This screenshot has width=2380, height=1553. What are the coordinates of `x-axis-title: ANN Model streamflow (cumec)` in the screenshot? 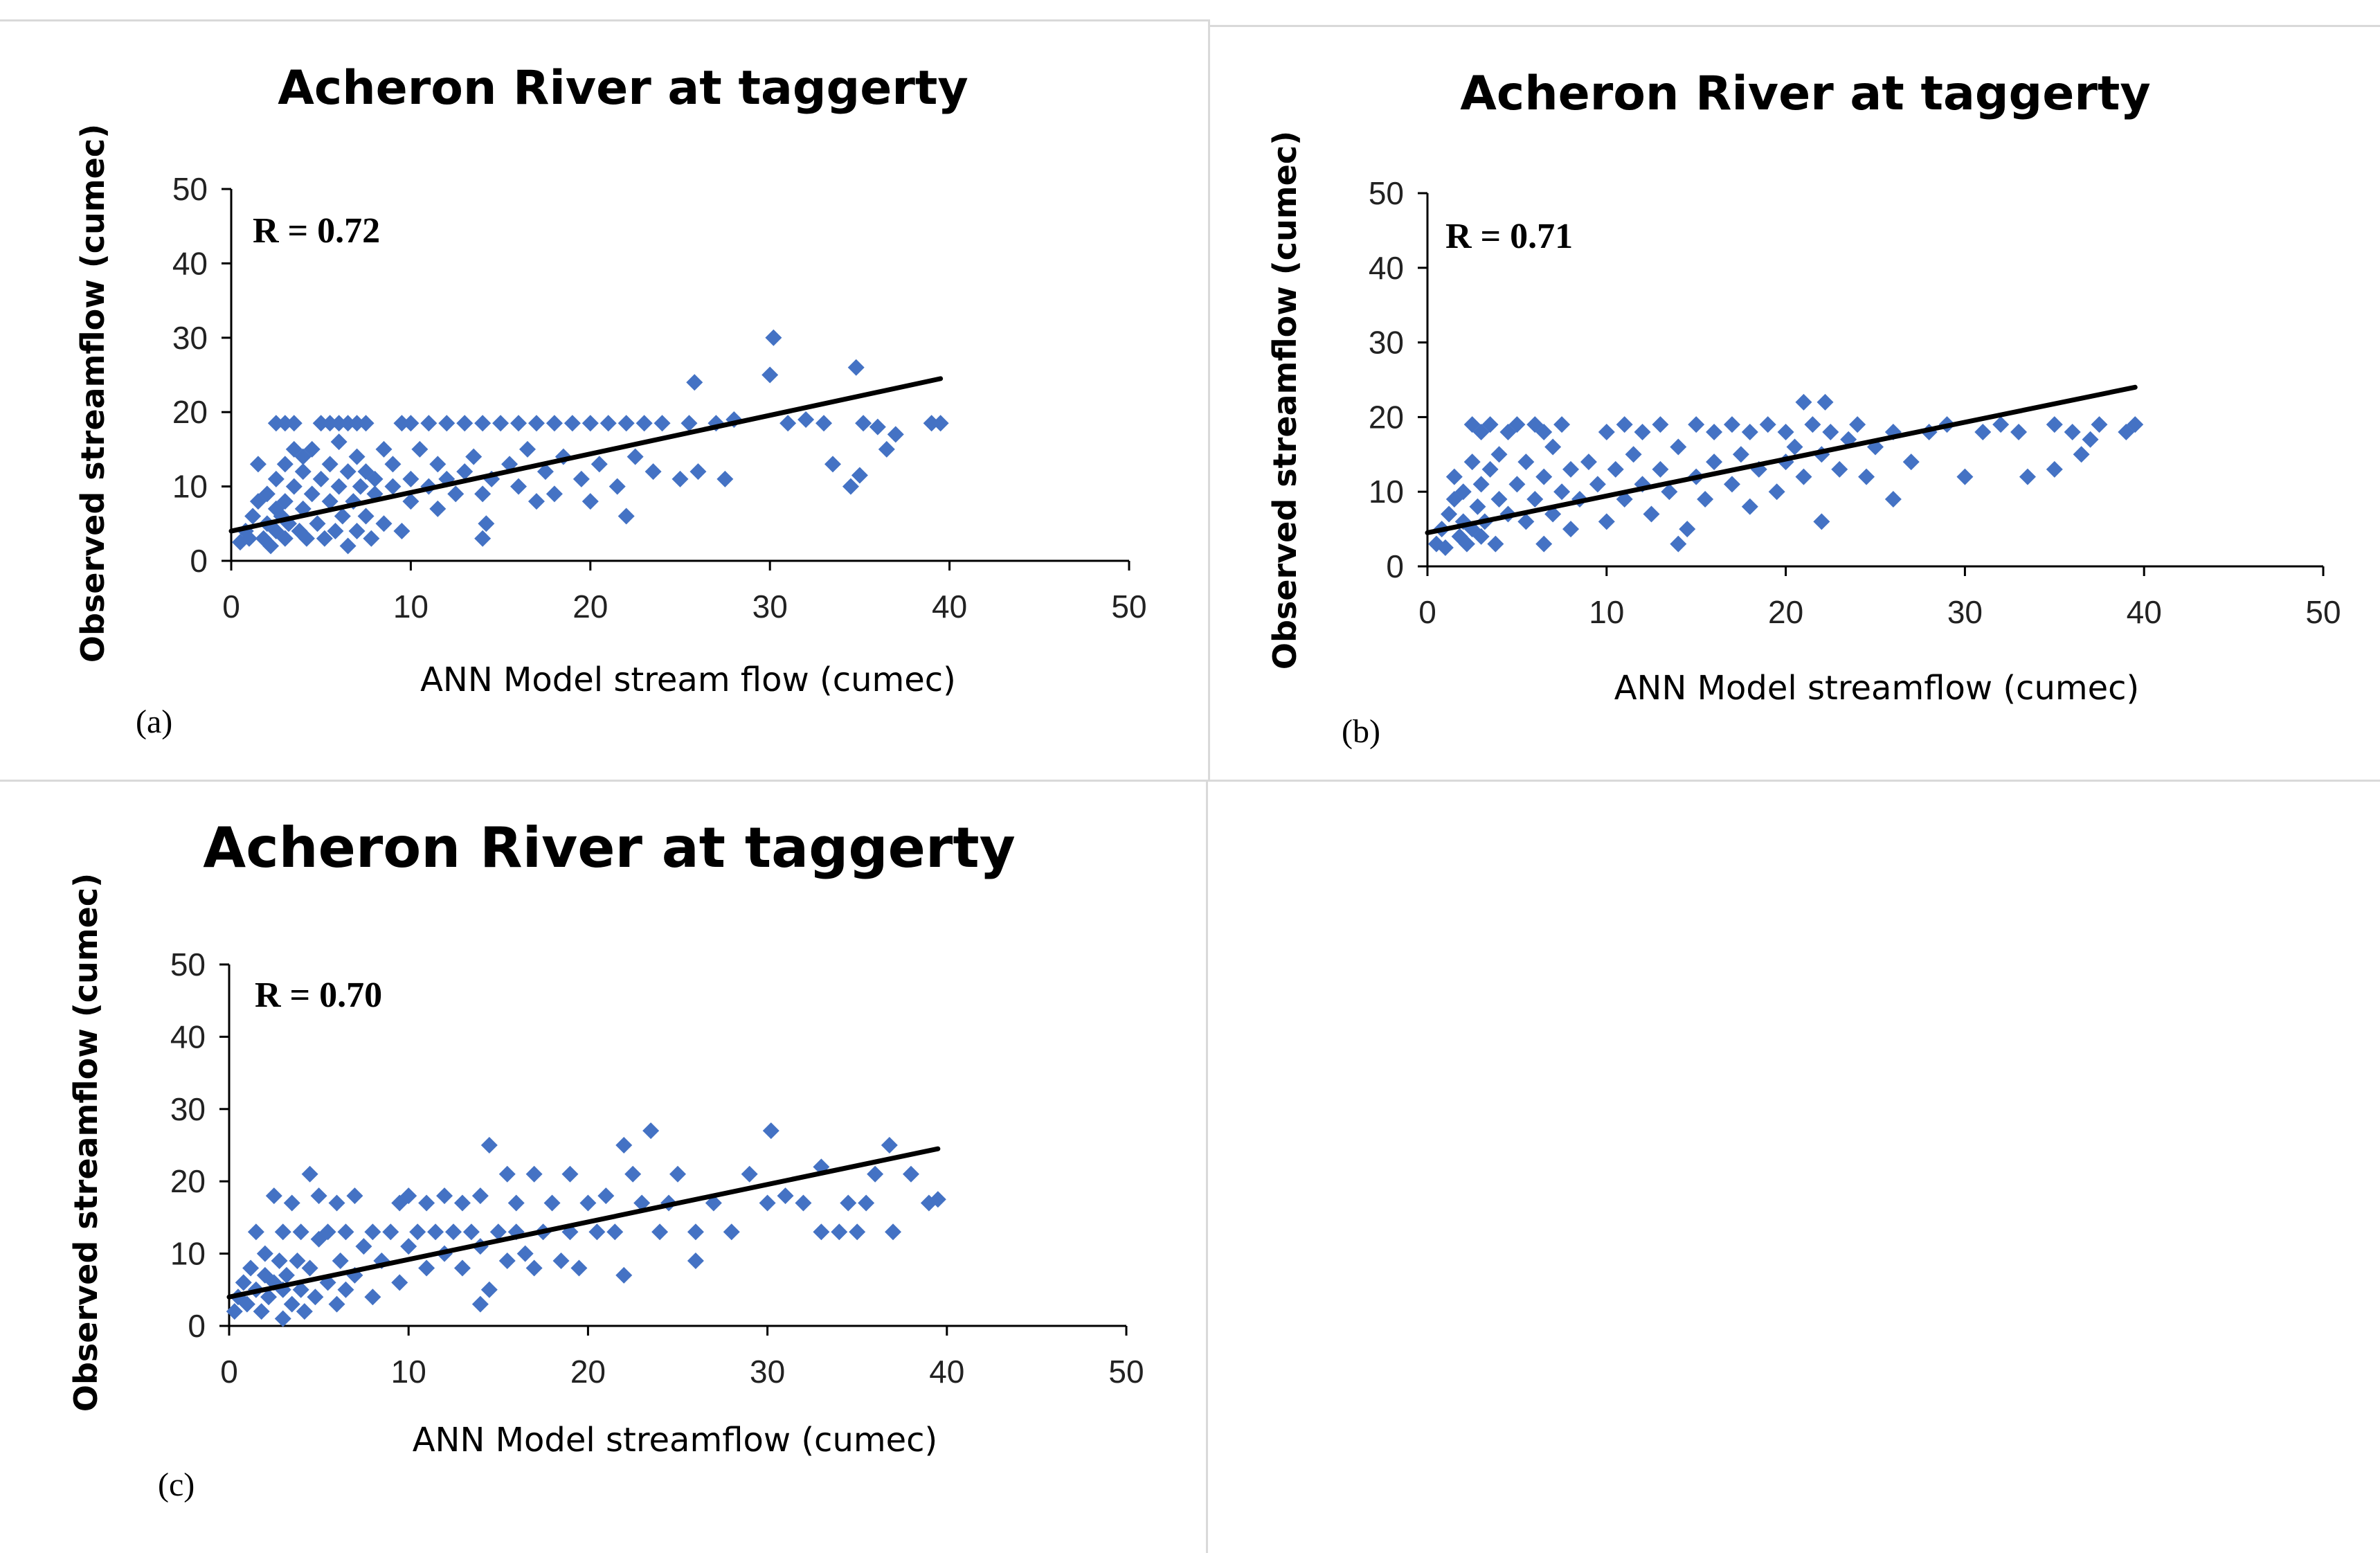 It's located at (1877, 688).